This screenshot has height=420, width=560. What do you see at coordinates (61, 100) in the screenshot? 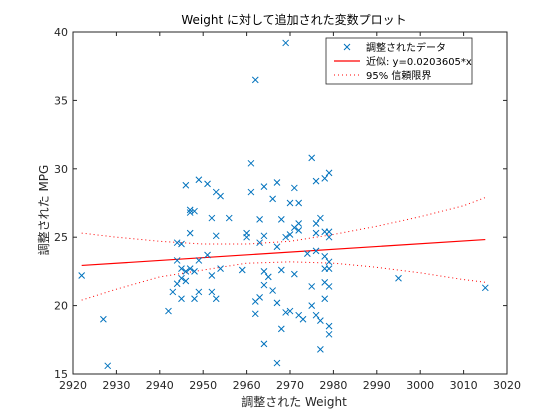
I see `y-tick-label: 35` at bounding box center [61, 100].